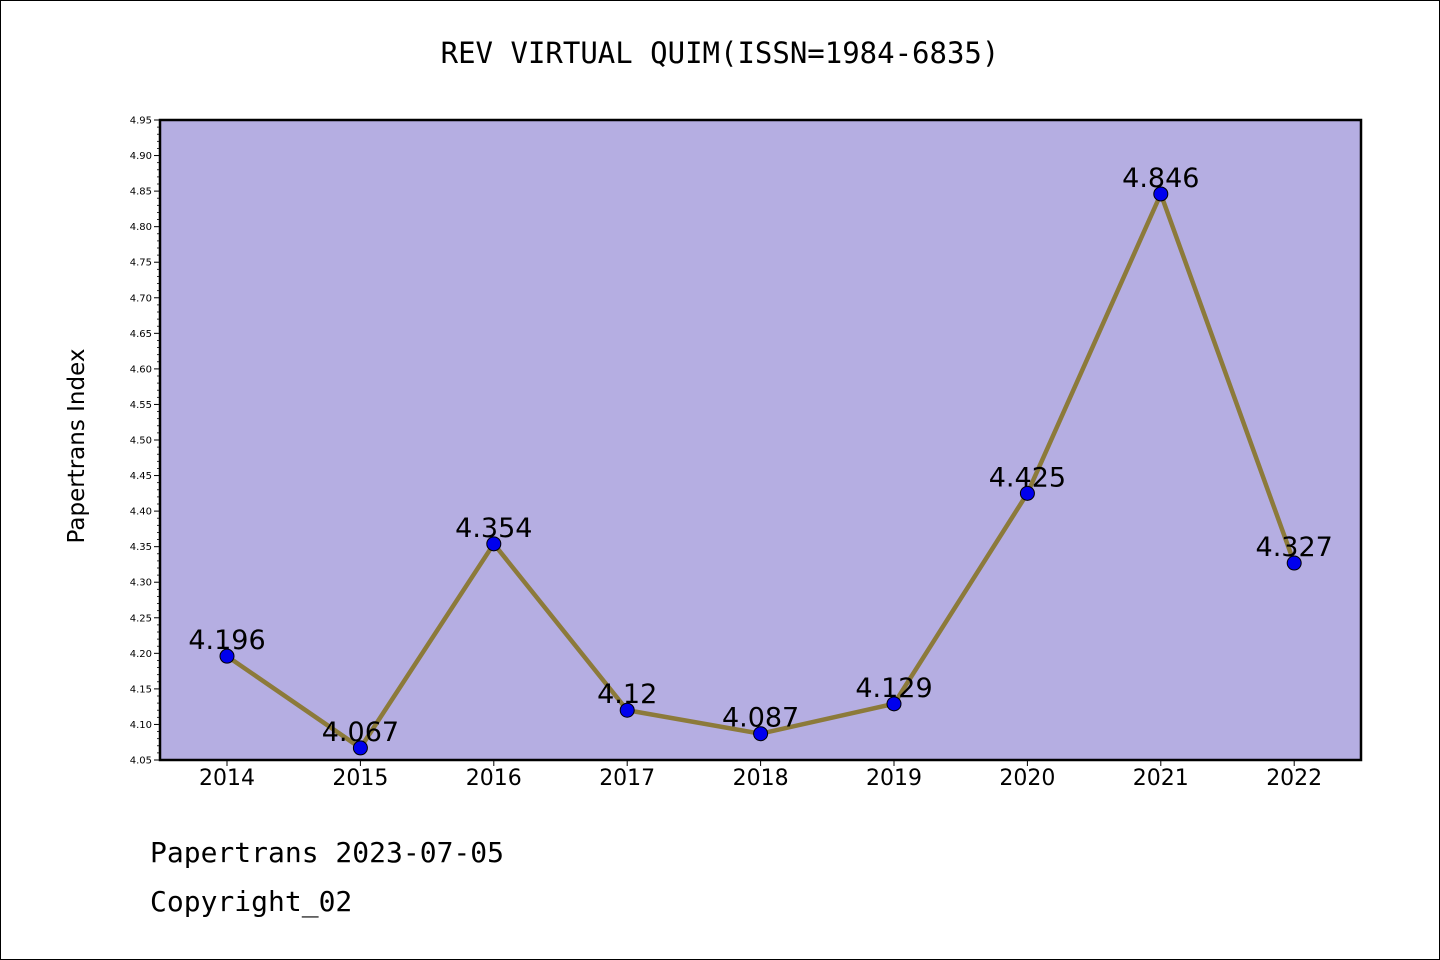 Image resolution: width=1440 pixels, height=960 pixels. I want to click on y-tick-label: 4.60, so click(141, 369).